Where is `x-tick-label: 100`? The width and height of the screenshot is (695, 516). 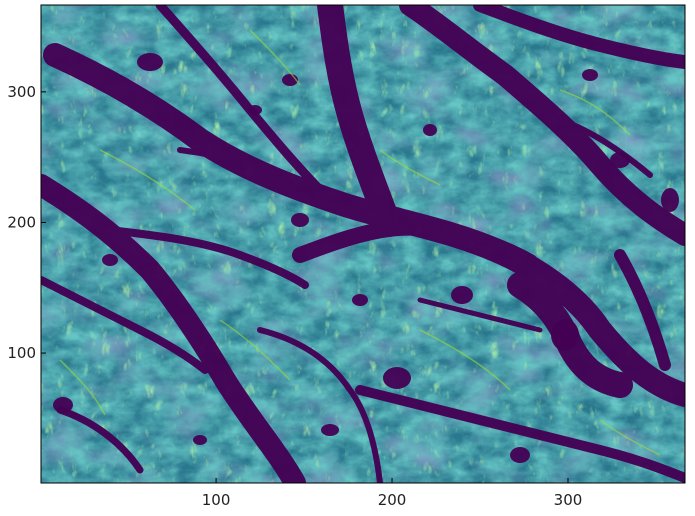 x-tick-label: 100 is located at coordinates (216, 500).